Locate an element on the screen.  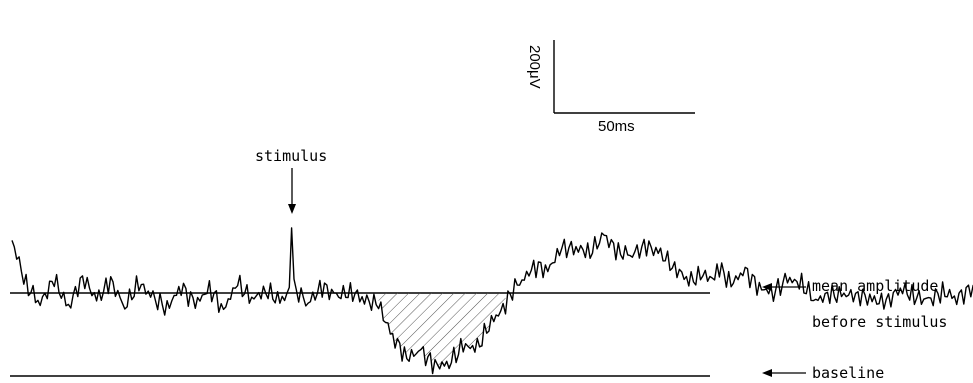
scale-bar: 200μV 50ms is located at coordinates (610, 87).